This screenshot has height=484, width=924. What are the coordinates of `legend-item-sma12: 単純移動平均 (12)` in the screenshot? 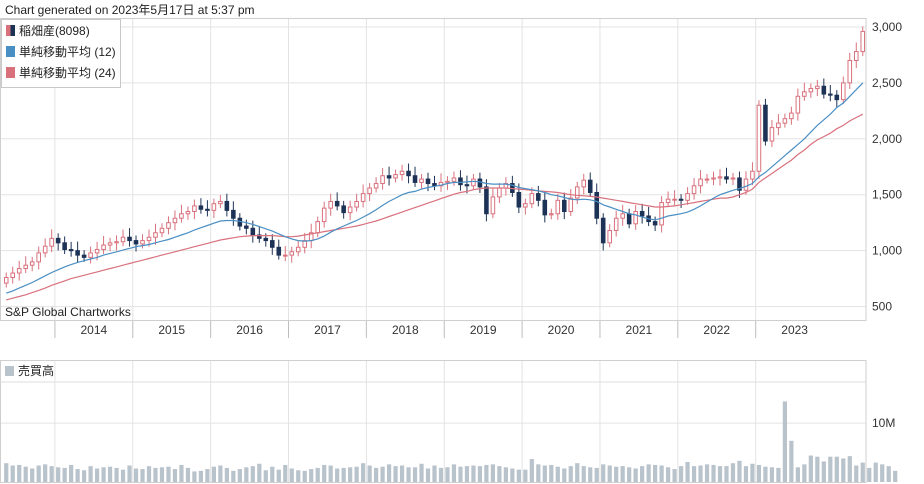 It's located at (61, 51).